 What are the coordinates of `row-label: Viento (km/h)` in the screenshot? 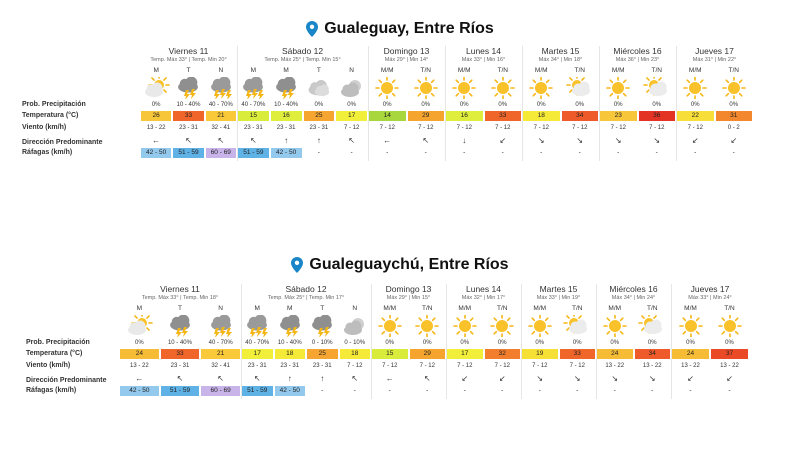 It's located at (44, 127).